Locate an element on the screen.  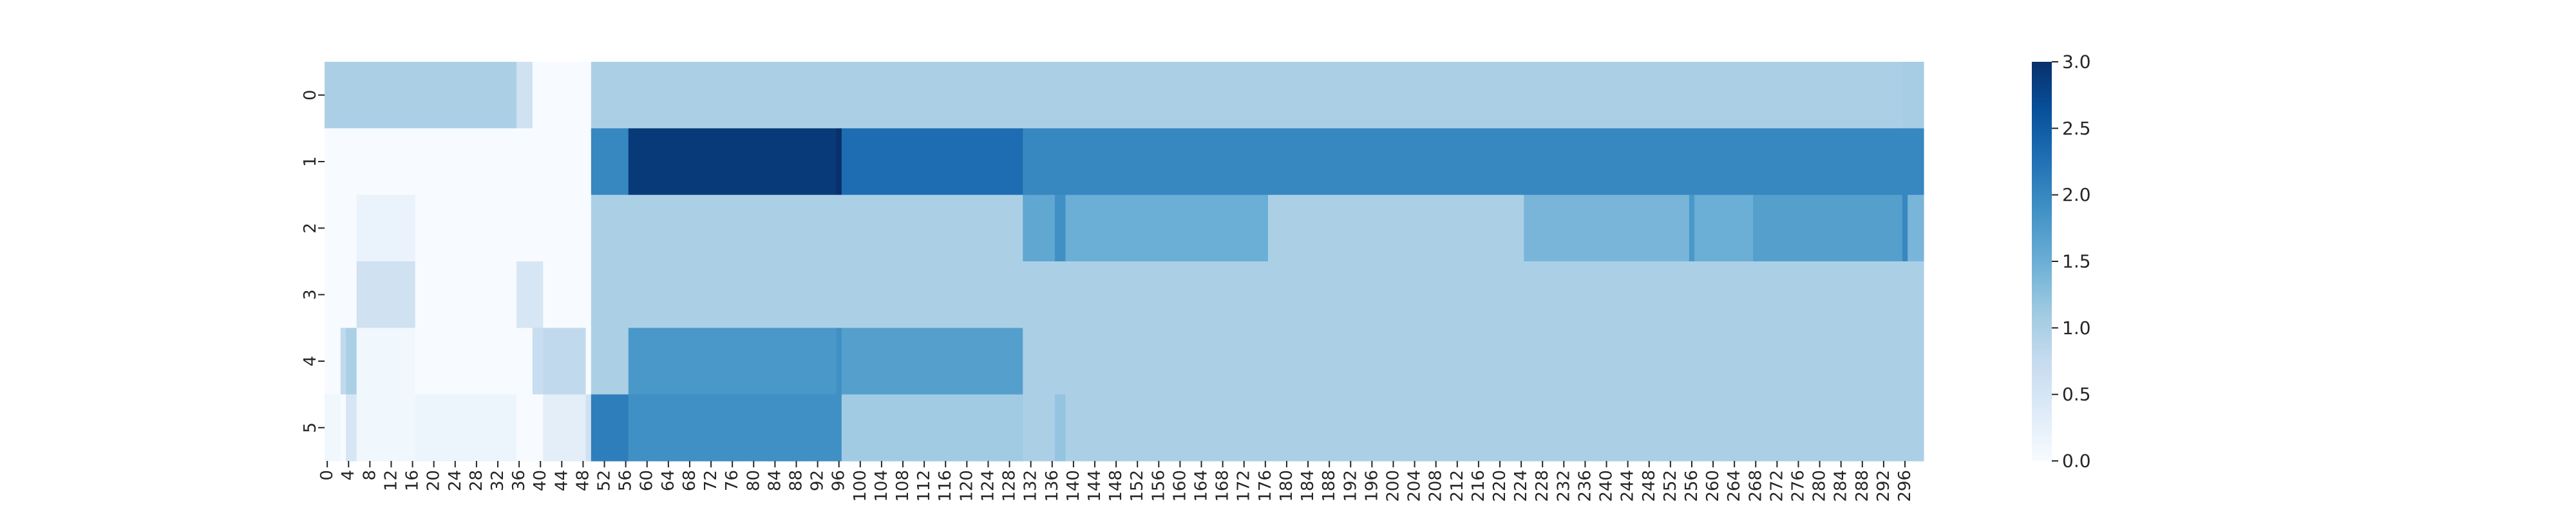
x-tick-label: 16 is located at coordinates (413, 481).